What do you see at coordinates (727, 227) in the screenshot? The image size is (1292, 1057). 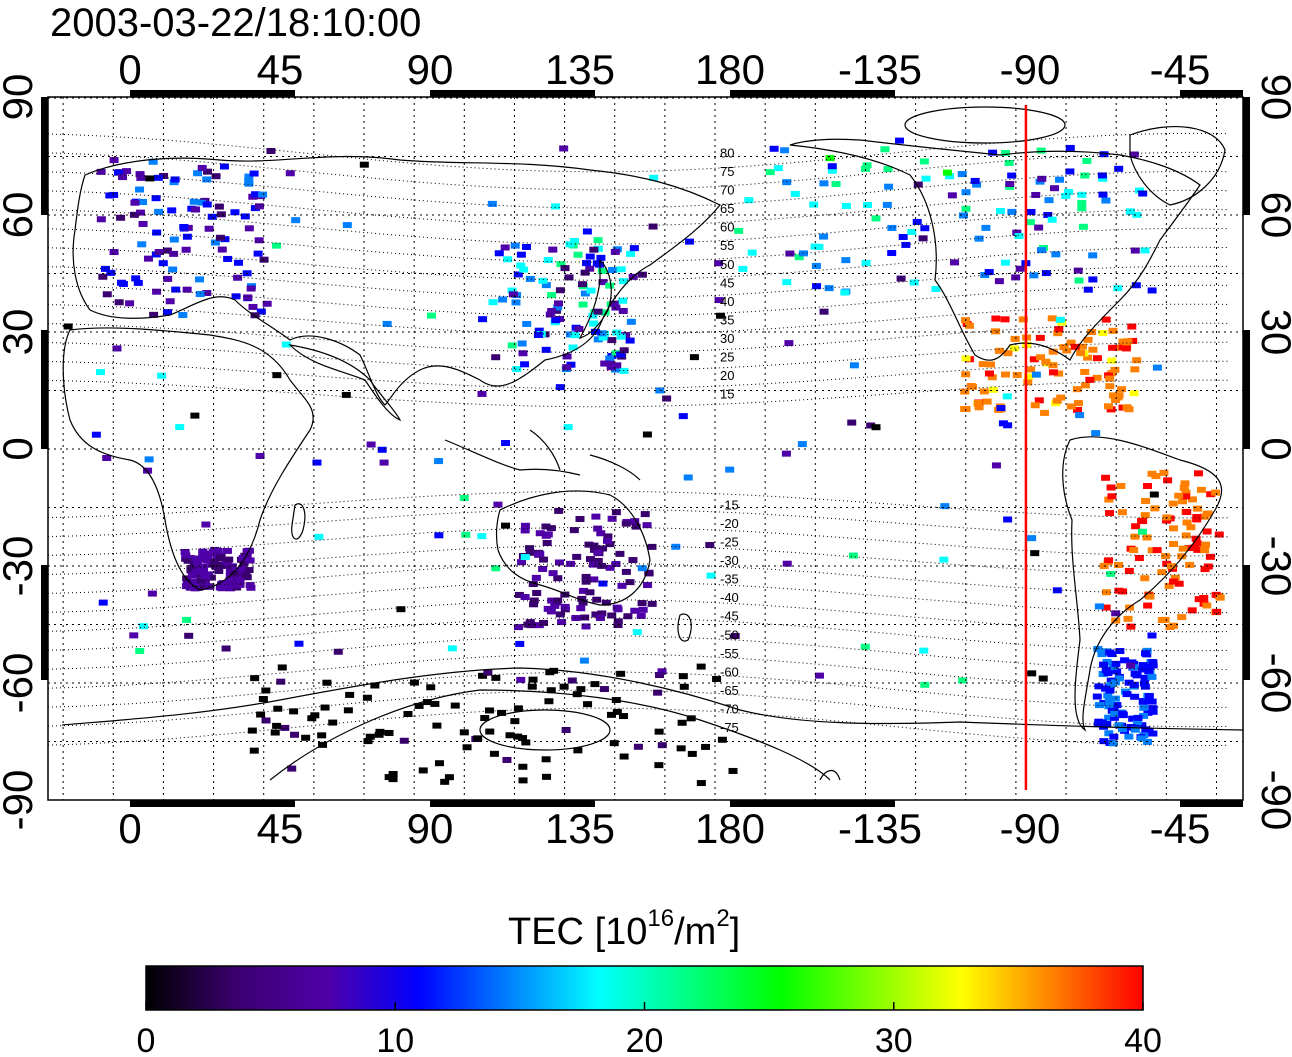 I see `contour-label: 60` at bounding box center [727, 227].